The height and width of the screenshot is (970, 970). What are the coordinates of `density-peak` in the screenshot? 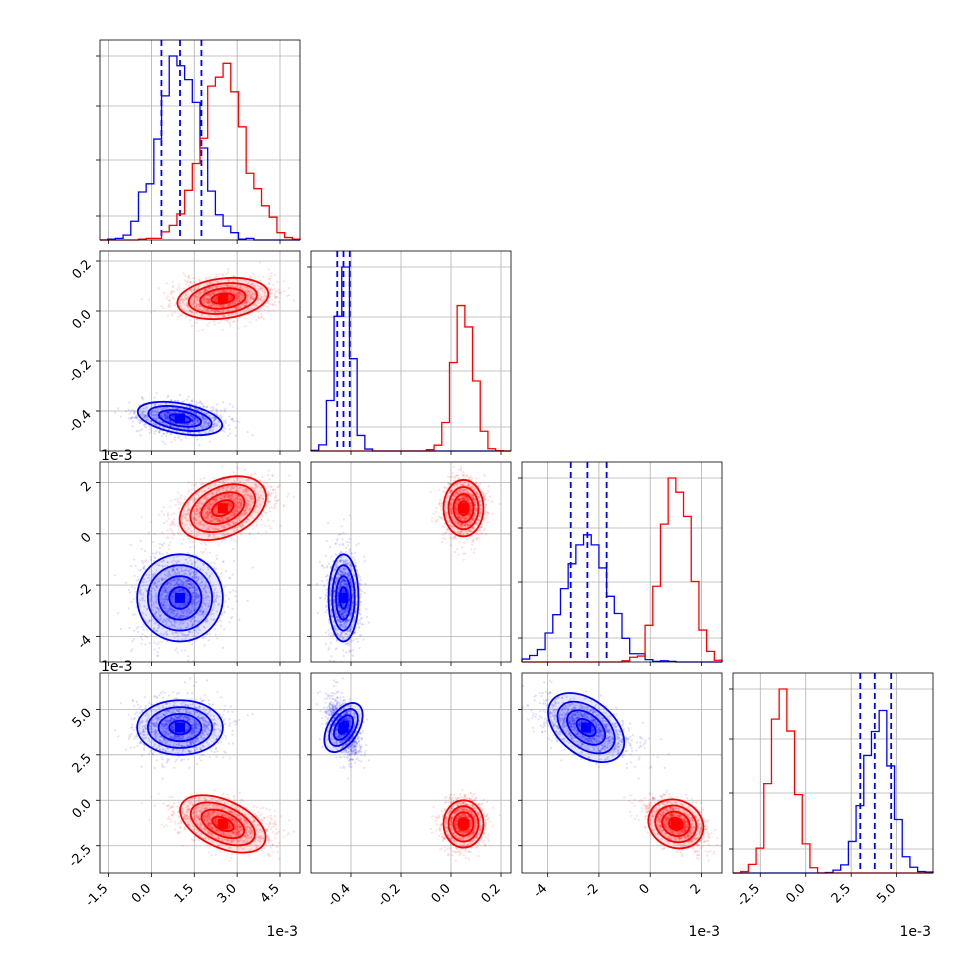 It's located at (180, 418).